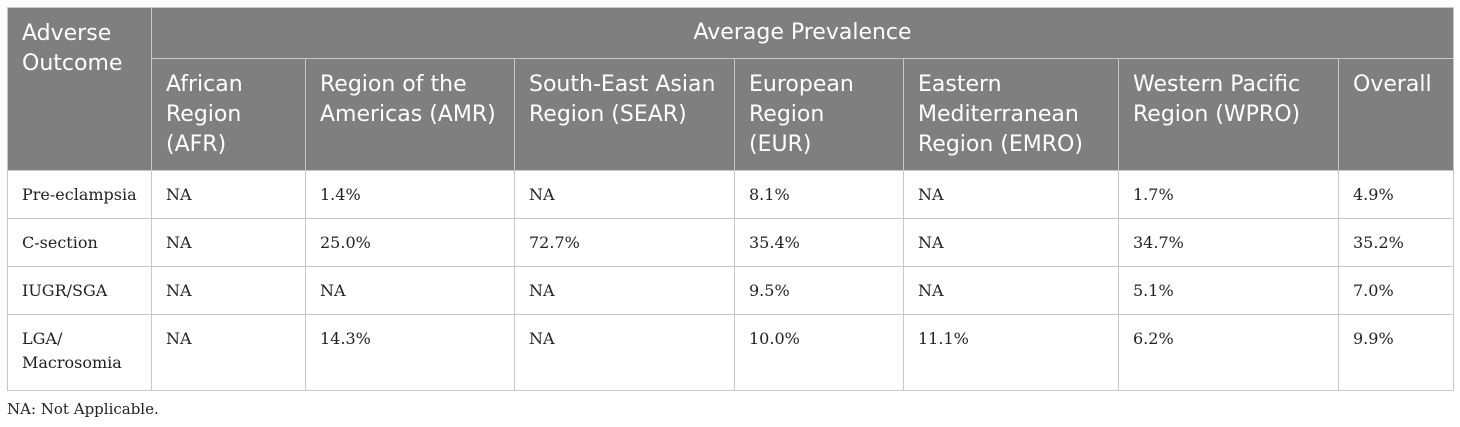 The height and width of the screenshot is (427, 1460). Describe the element at coordinates (1011, 114) in the screenshot. I see `header-region-emro: Eastern Mediterranean Region (EMRO)` at that location.